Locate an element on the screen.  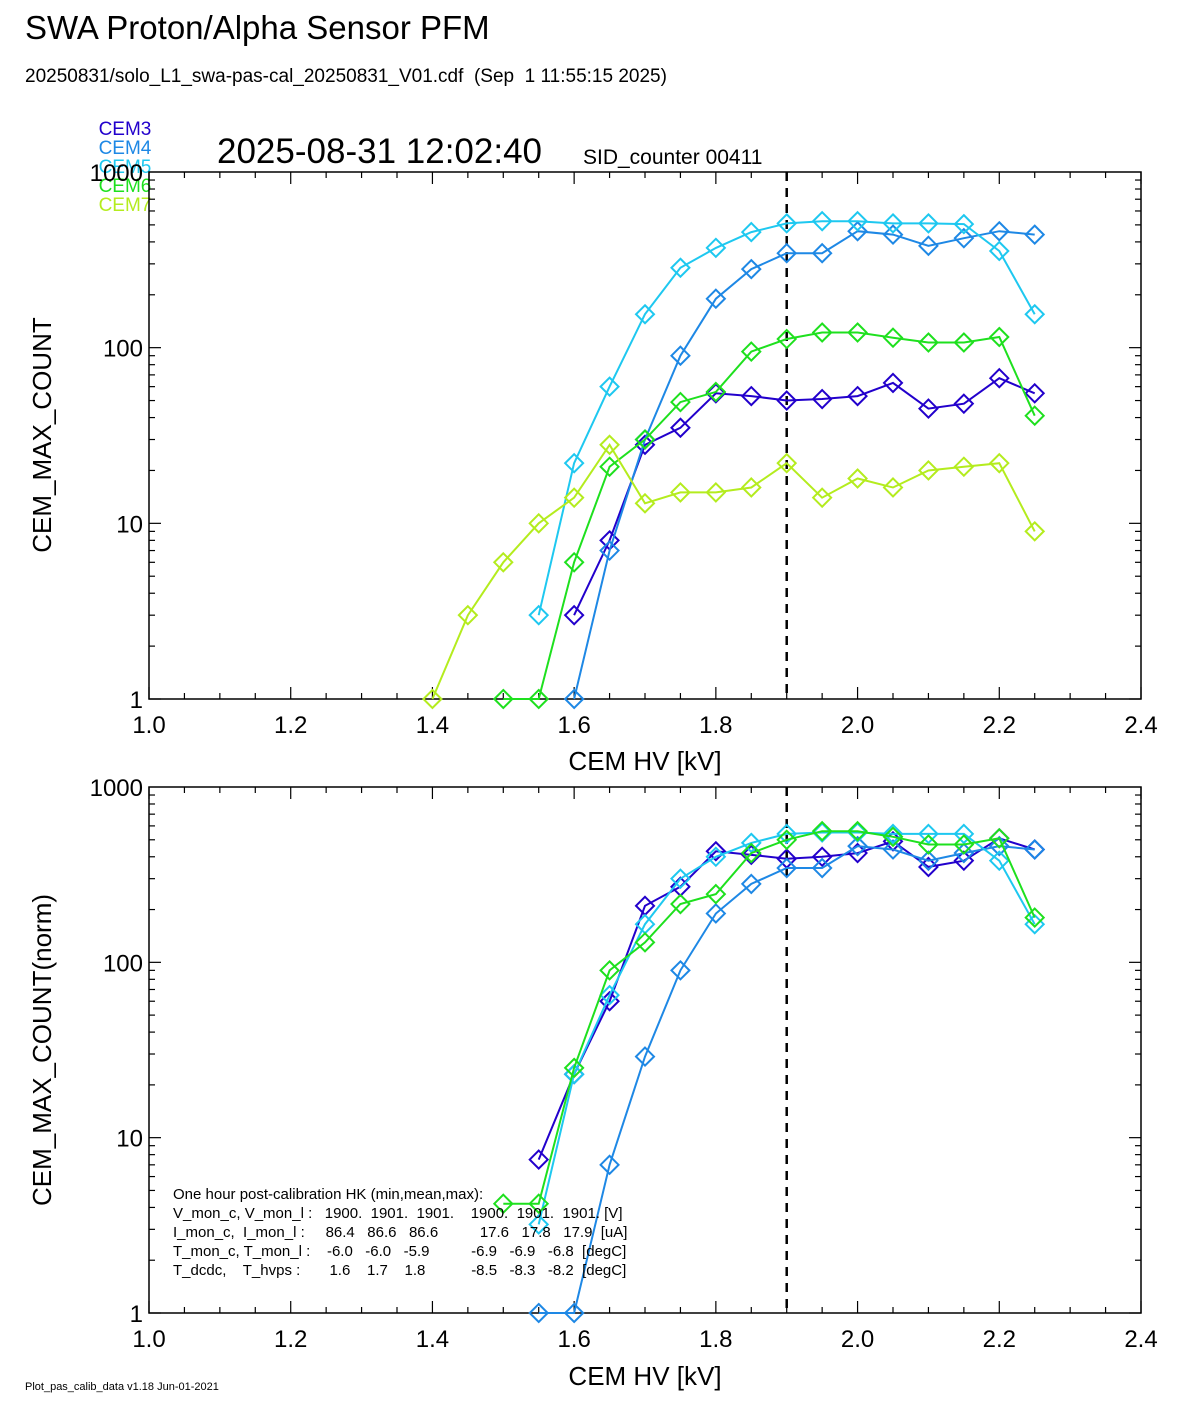
legend-cem6: CEM6 is located at coordinates (125, 186).